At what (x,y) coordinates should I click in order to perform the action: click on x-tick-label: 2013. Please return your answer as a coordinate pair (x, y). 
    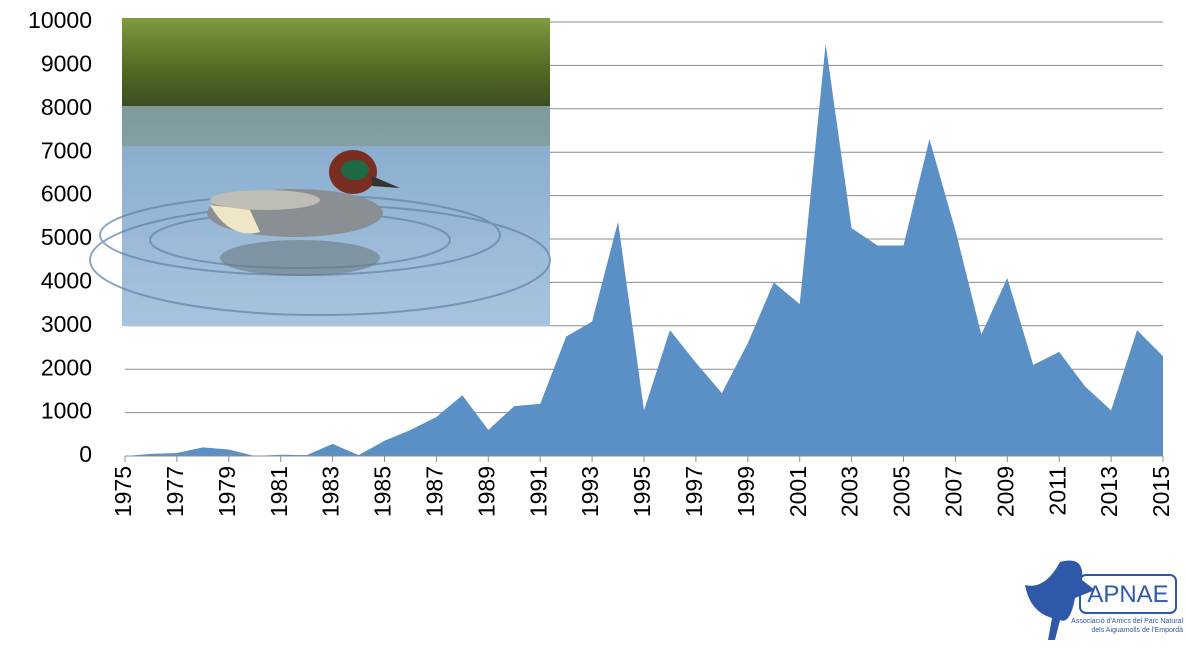
    Looking at the image, I should click on (1109, 491).